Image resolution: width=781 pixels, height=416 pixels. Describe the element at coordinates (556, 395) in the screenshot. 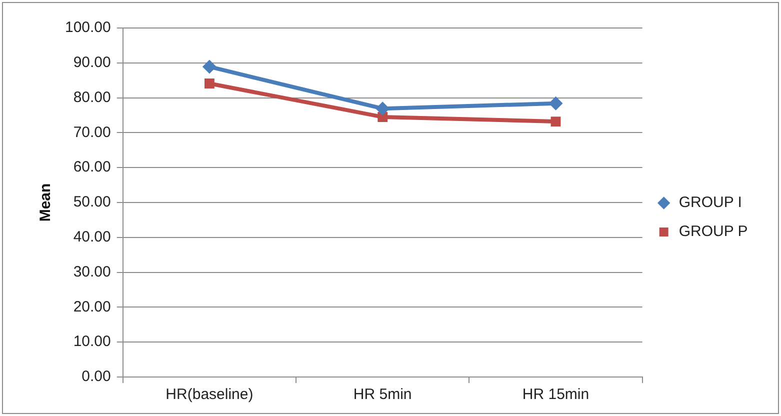

I see `x-tick-label: HR 15min` at that location.